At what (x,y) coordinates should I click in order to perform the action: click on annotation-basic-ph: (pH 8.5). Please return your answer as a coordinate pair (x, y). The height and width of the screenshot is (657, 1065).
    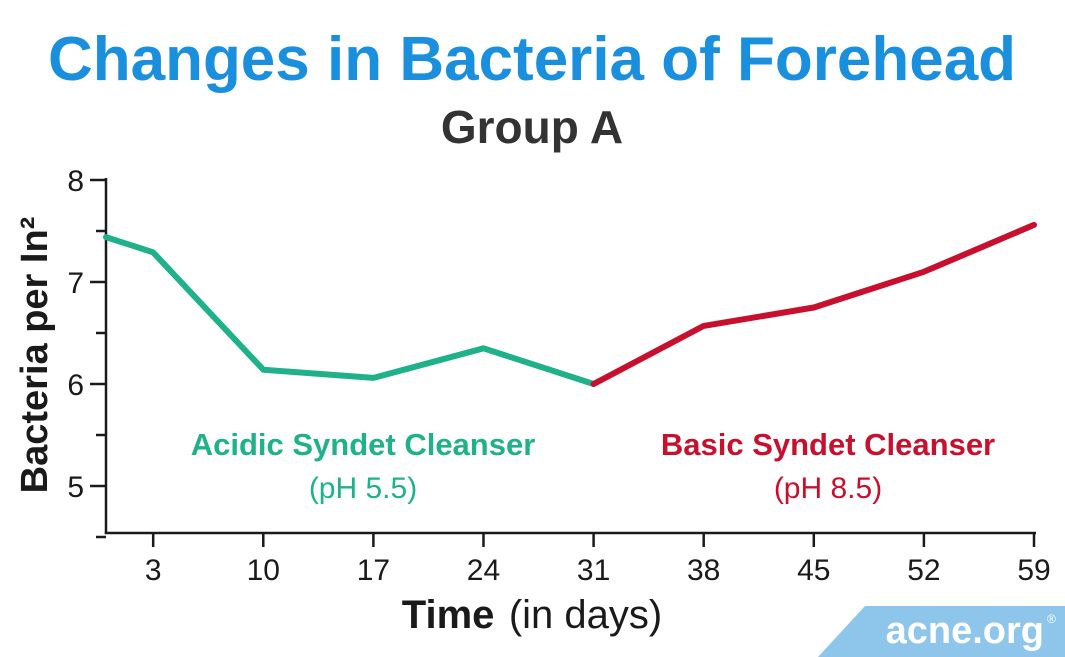
    Looking at the image, I should click on (828, 488).